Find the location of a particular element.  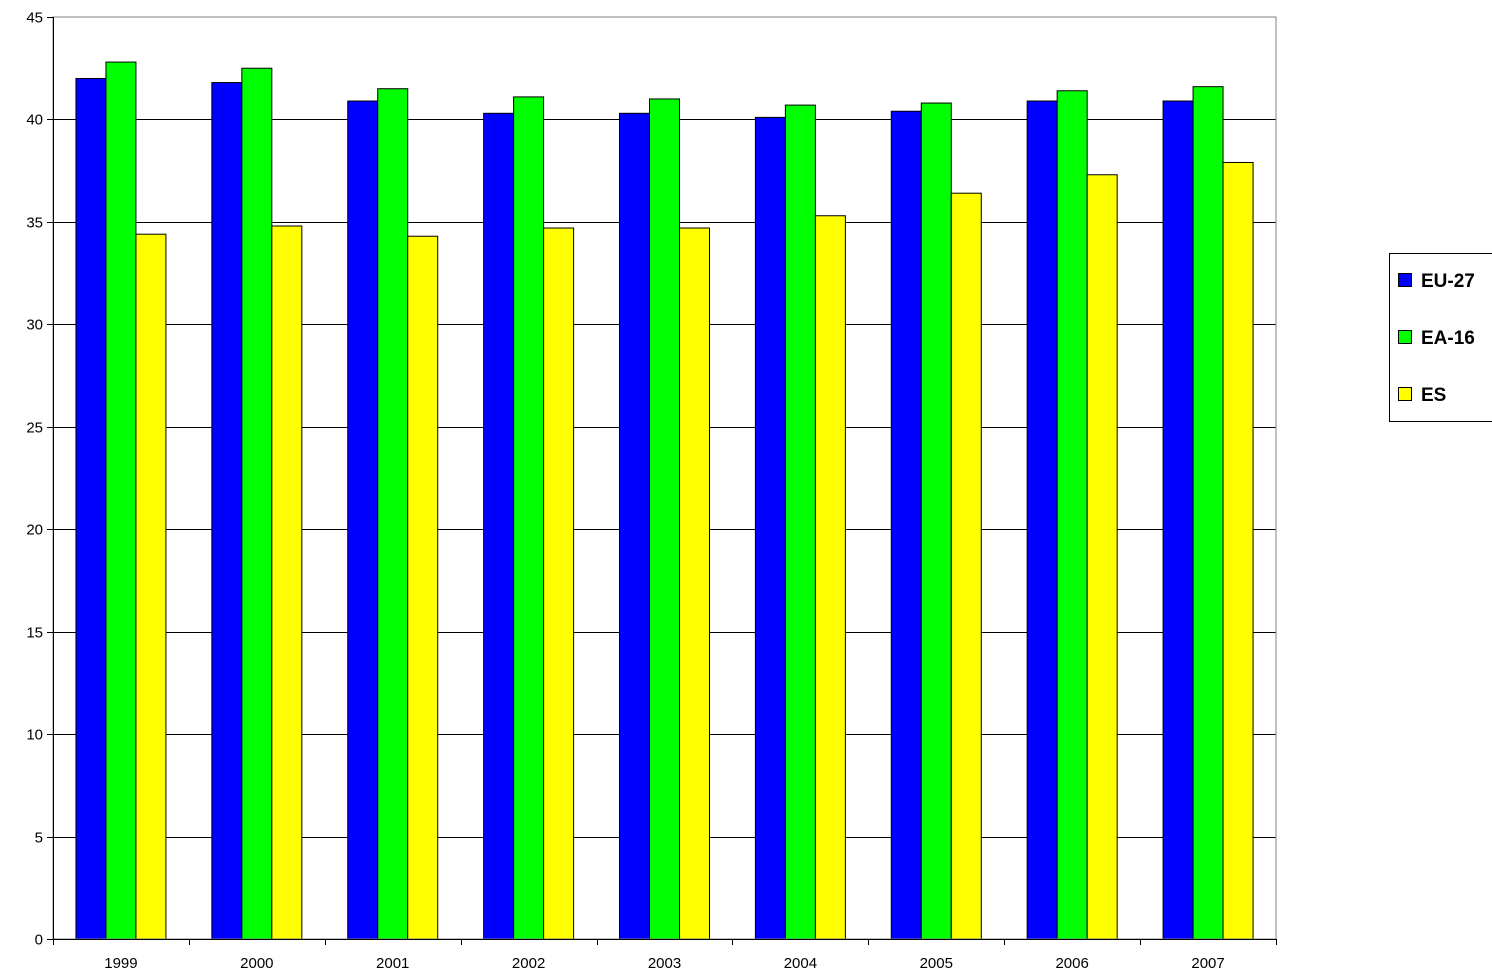

bar-es-2002 is located at coordinates (559, 583).